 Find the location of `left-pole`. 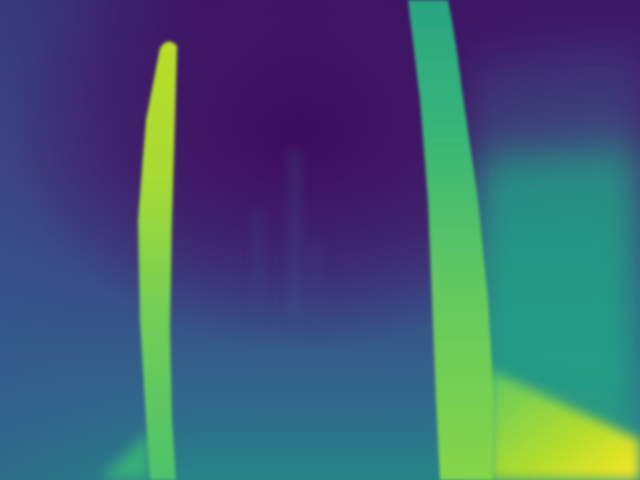

left-pole is located at coordinates (157, 260).